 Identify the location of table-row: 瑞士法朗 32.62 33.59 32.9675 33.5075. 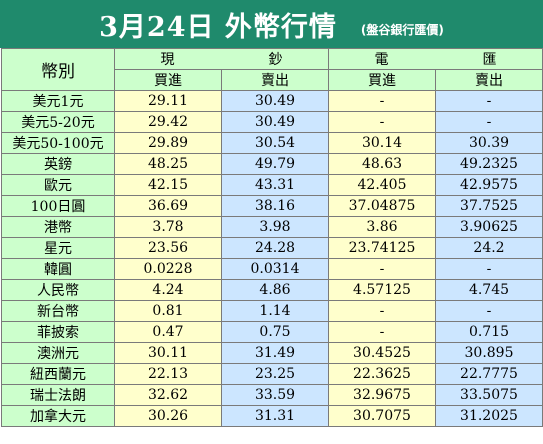
(272, 395).